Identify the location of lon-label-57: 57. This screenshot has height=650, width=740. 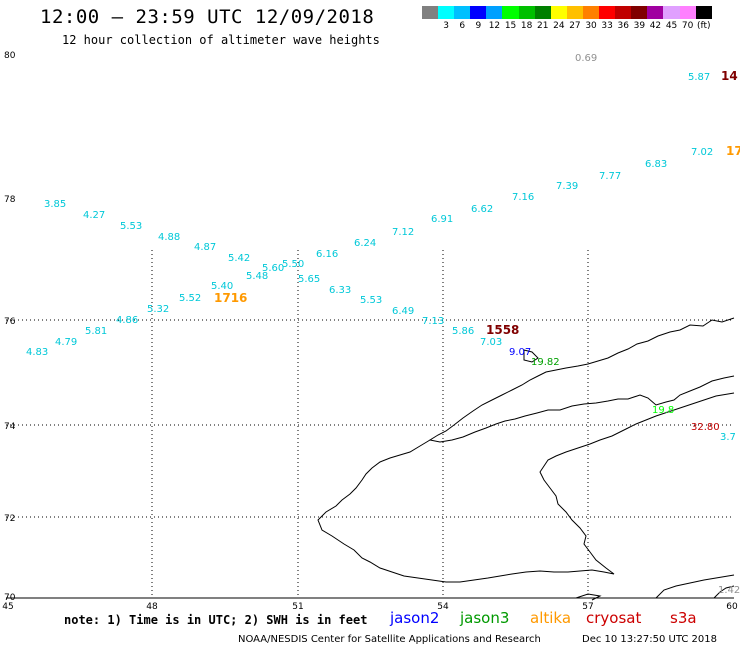
(587, 607).